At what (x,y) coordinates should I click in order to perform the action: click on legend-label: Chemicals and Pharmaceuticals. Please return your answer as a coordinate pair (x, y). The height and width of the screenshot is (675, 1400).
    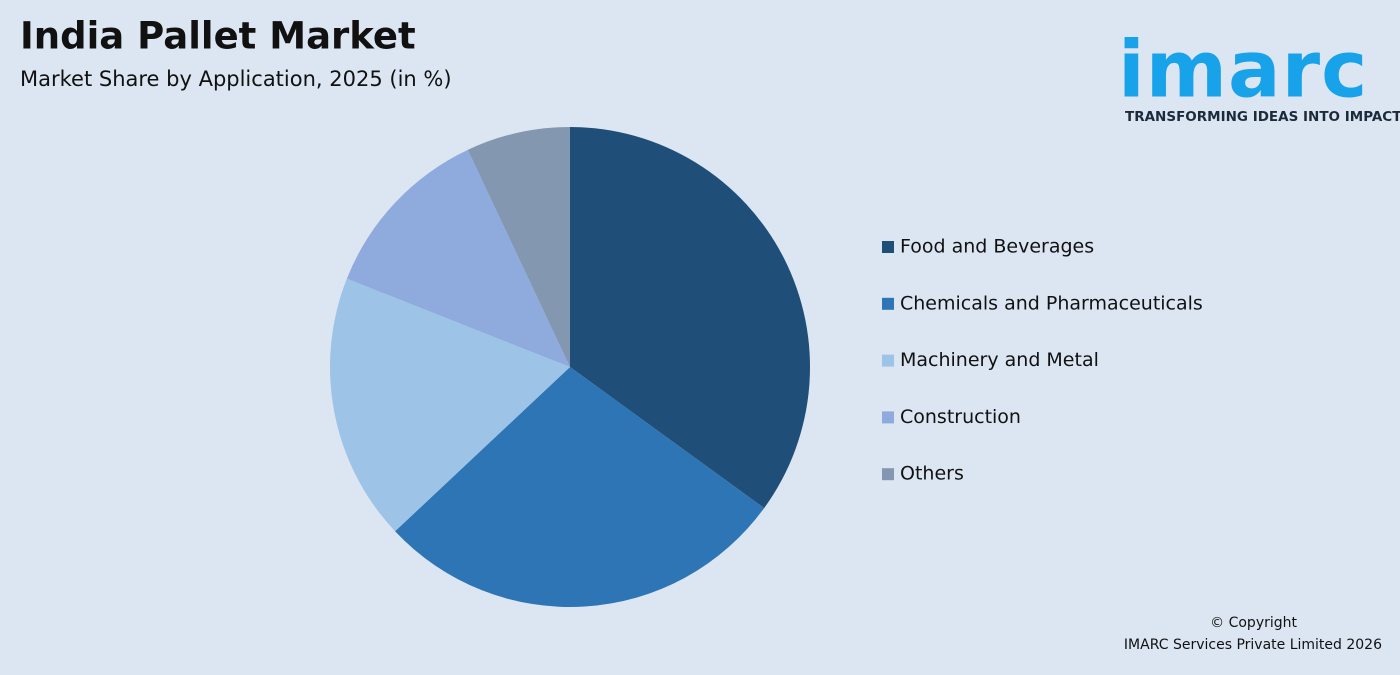
    Looking at the image, I should click on (1051, 303).